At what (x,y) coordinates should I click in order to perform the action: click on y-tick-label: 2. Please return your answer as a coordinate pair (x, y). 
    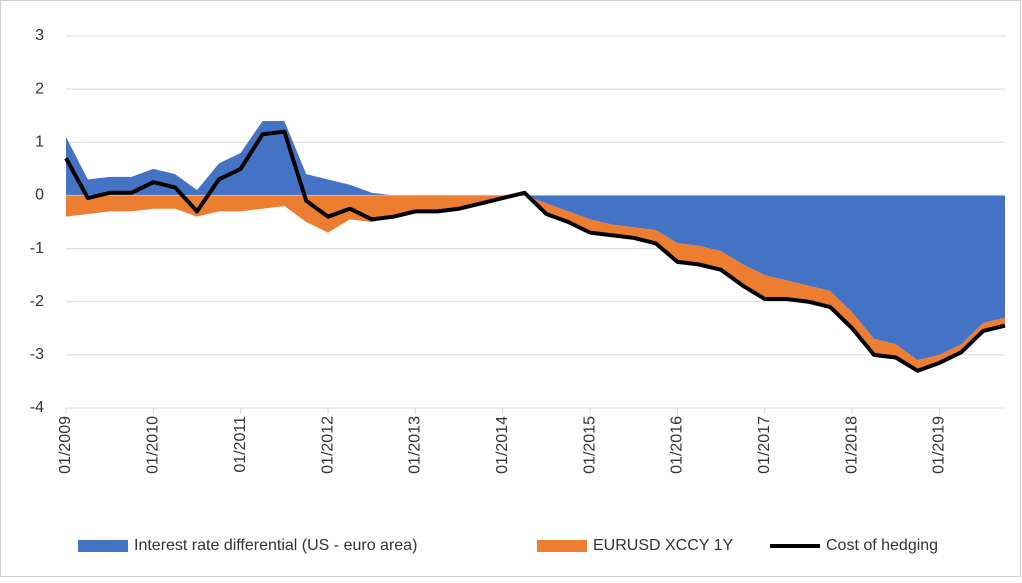
    Looking at the image, I should click on (39, 88).